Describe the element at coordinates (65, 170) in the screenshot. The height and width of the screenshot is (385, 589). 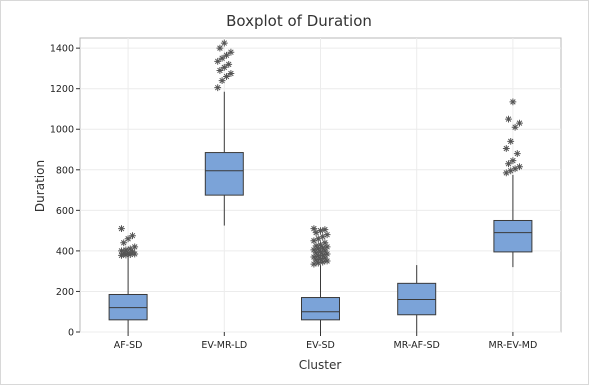
I see `y-tick-label: 800` at that location.